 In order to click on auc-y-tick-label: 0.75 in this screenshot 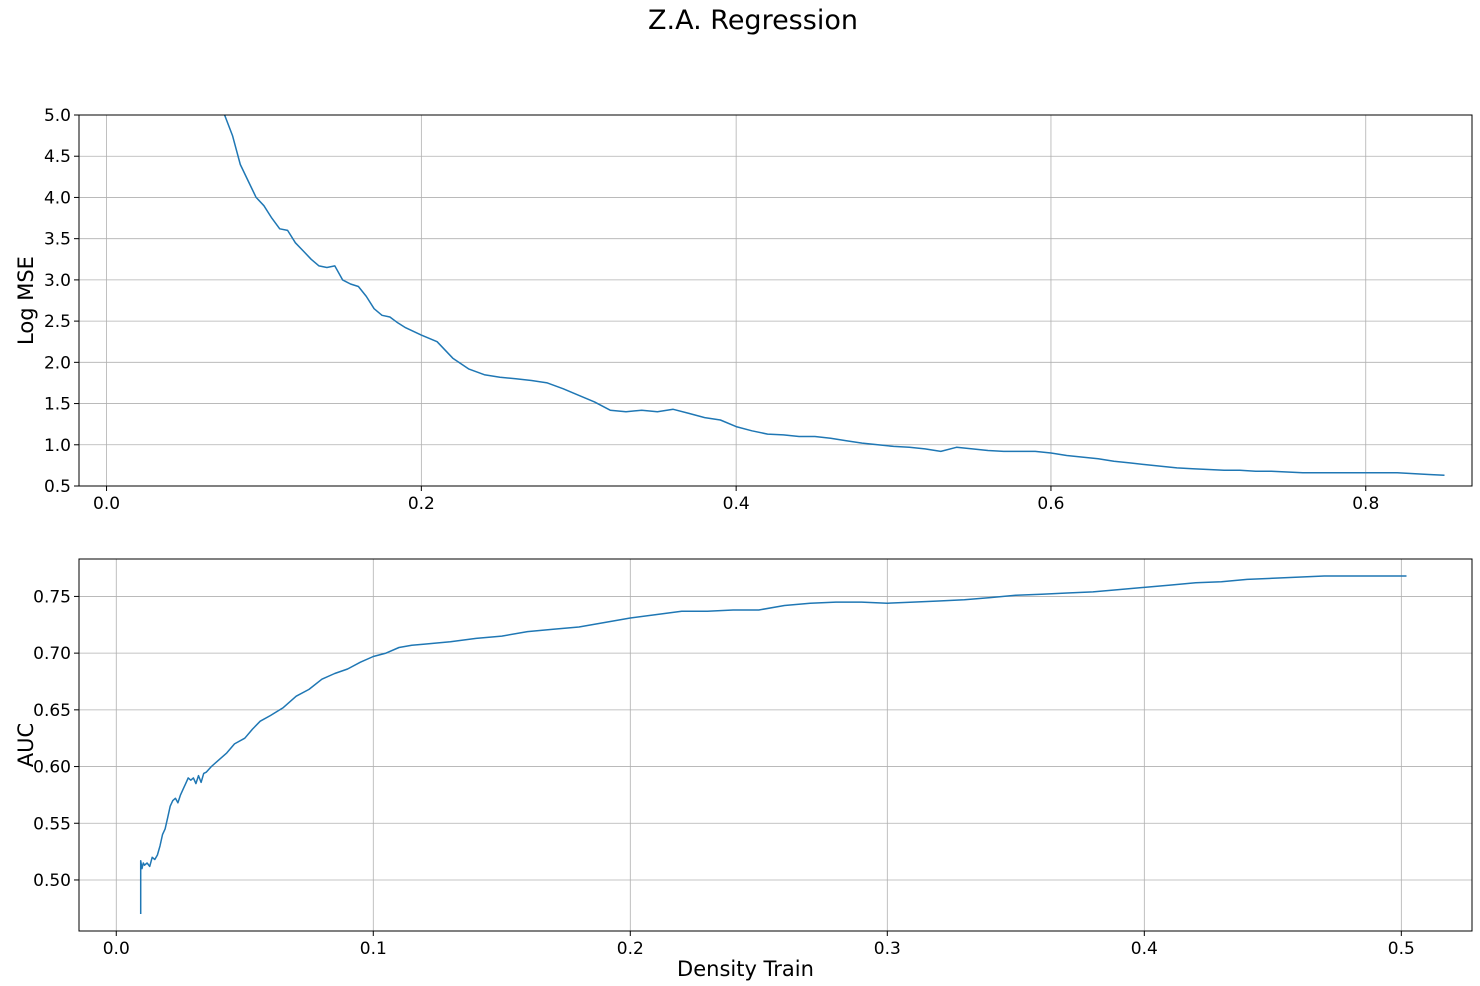, I will do `click(52, 597)`.